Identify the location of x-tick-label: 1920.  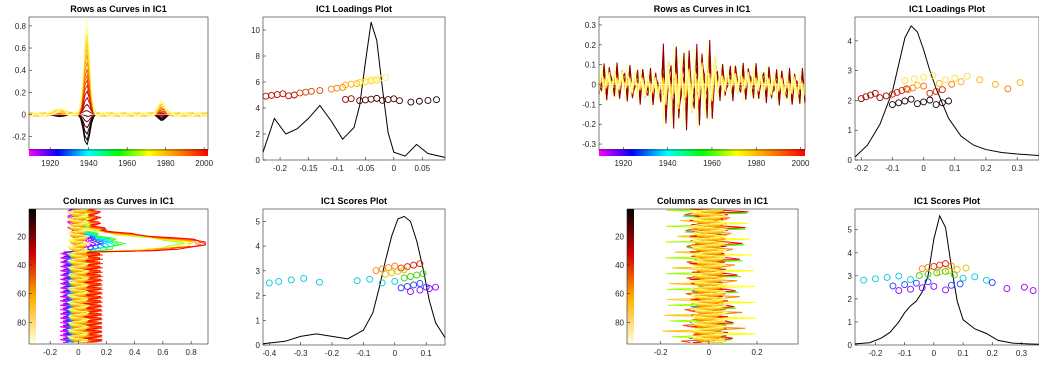
(50, 163).